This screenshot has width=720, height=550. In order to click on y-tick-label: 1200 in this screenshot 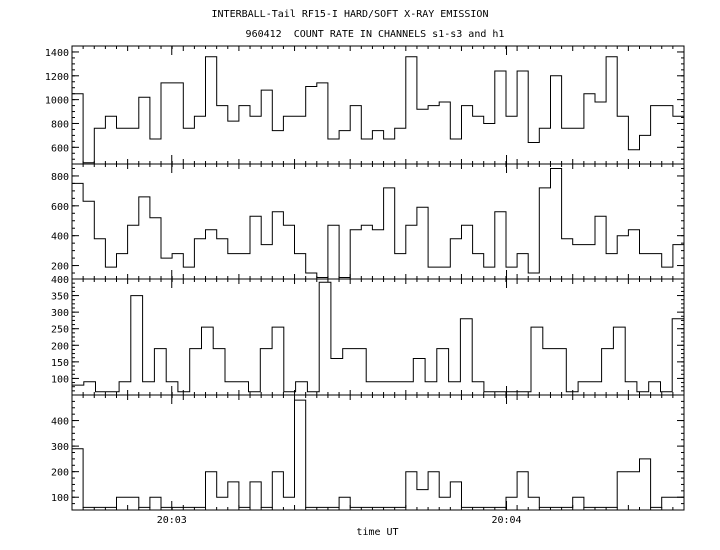, I will do `click(57, 77)`.